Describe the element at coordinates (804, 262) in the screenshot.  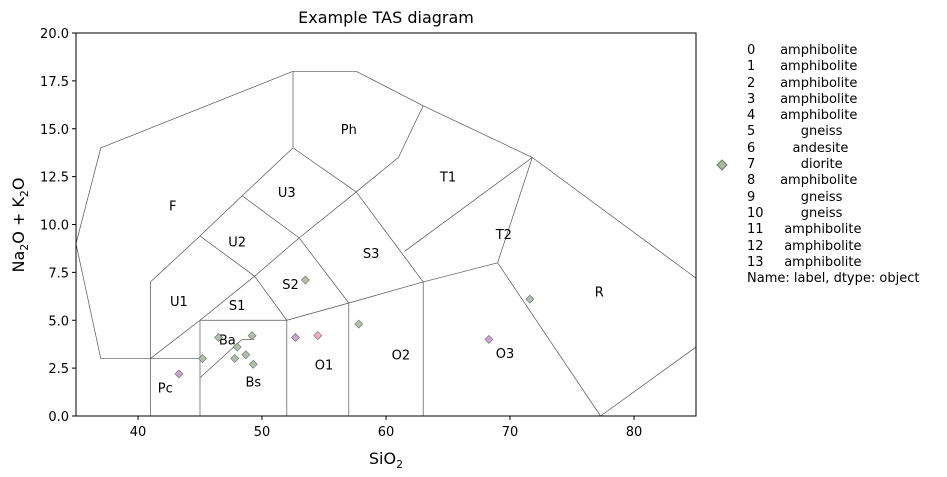
I see `legend-line: 13 amphibolite` at that location.